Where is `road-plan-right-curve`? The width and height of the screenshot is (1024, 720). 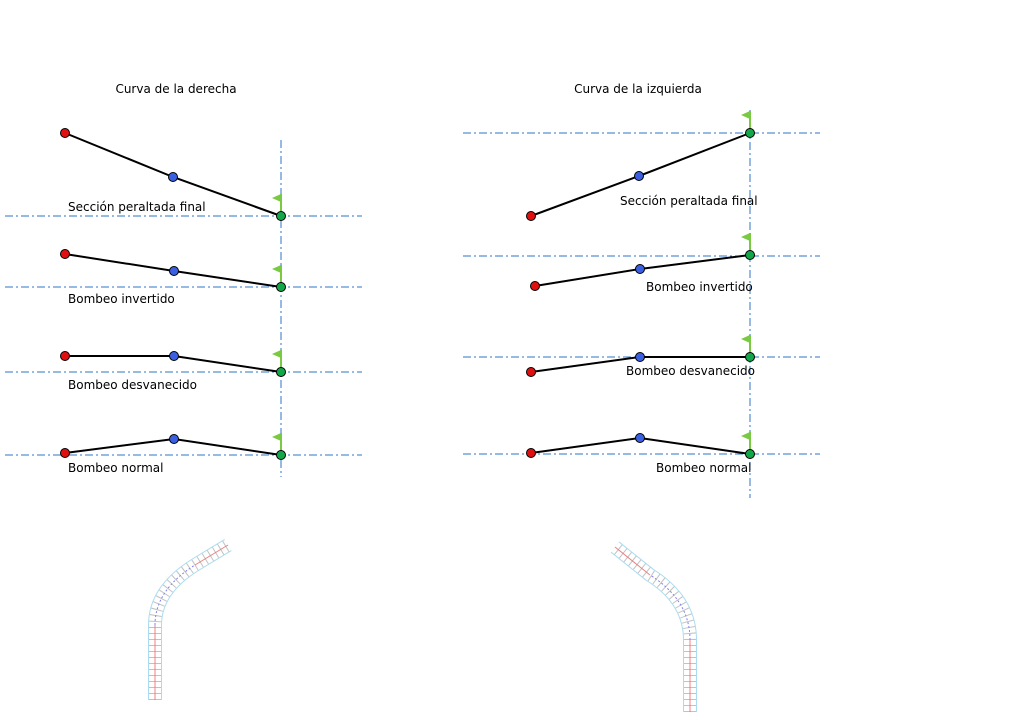 road-plan-right-curve is located at coordinates (190, 619).